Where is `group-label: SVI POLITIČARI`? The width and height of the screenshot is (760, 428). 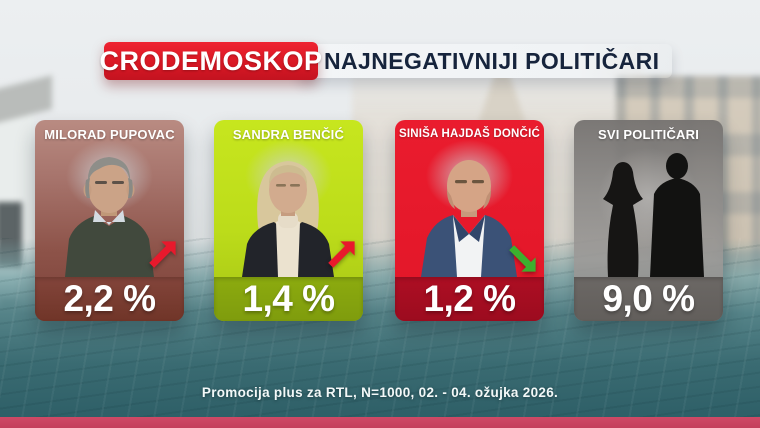 group-label: SVI POLITIČARI is located at coordinates (648, 134).